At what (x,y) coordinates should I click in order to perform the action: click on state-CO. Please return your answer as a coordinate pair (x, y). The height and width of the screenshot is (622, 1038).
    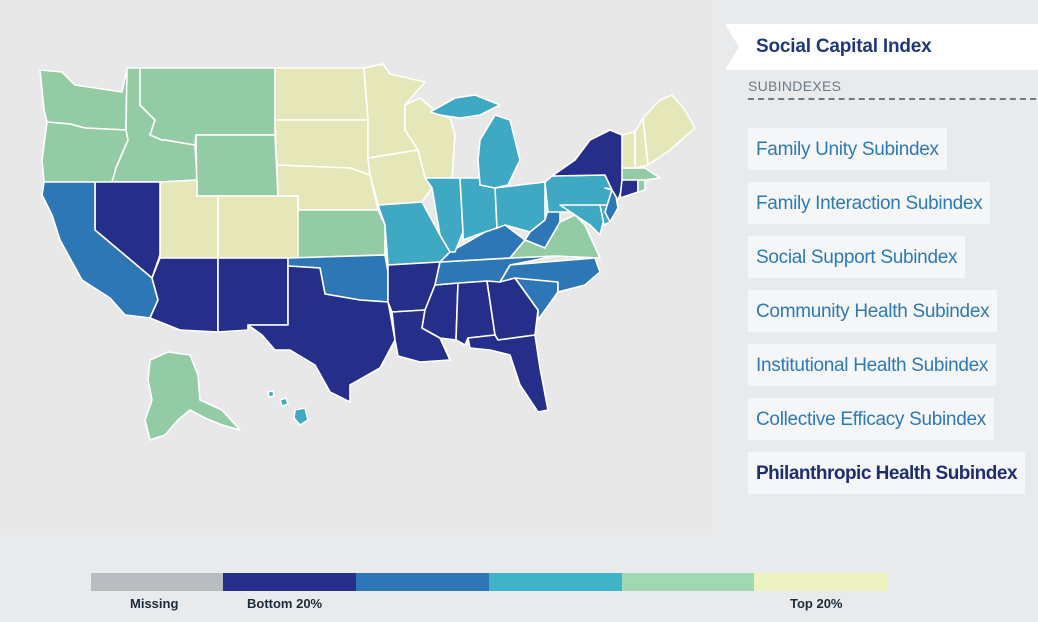
    Looking at the image, I should click on (258, 227).